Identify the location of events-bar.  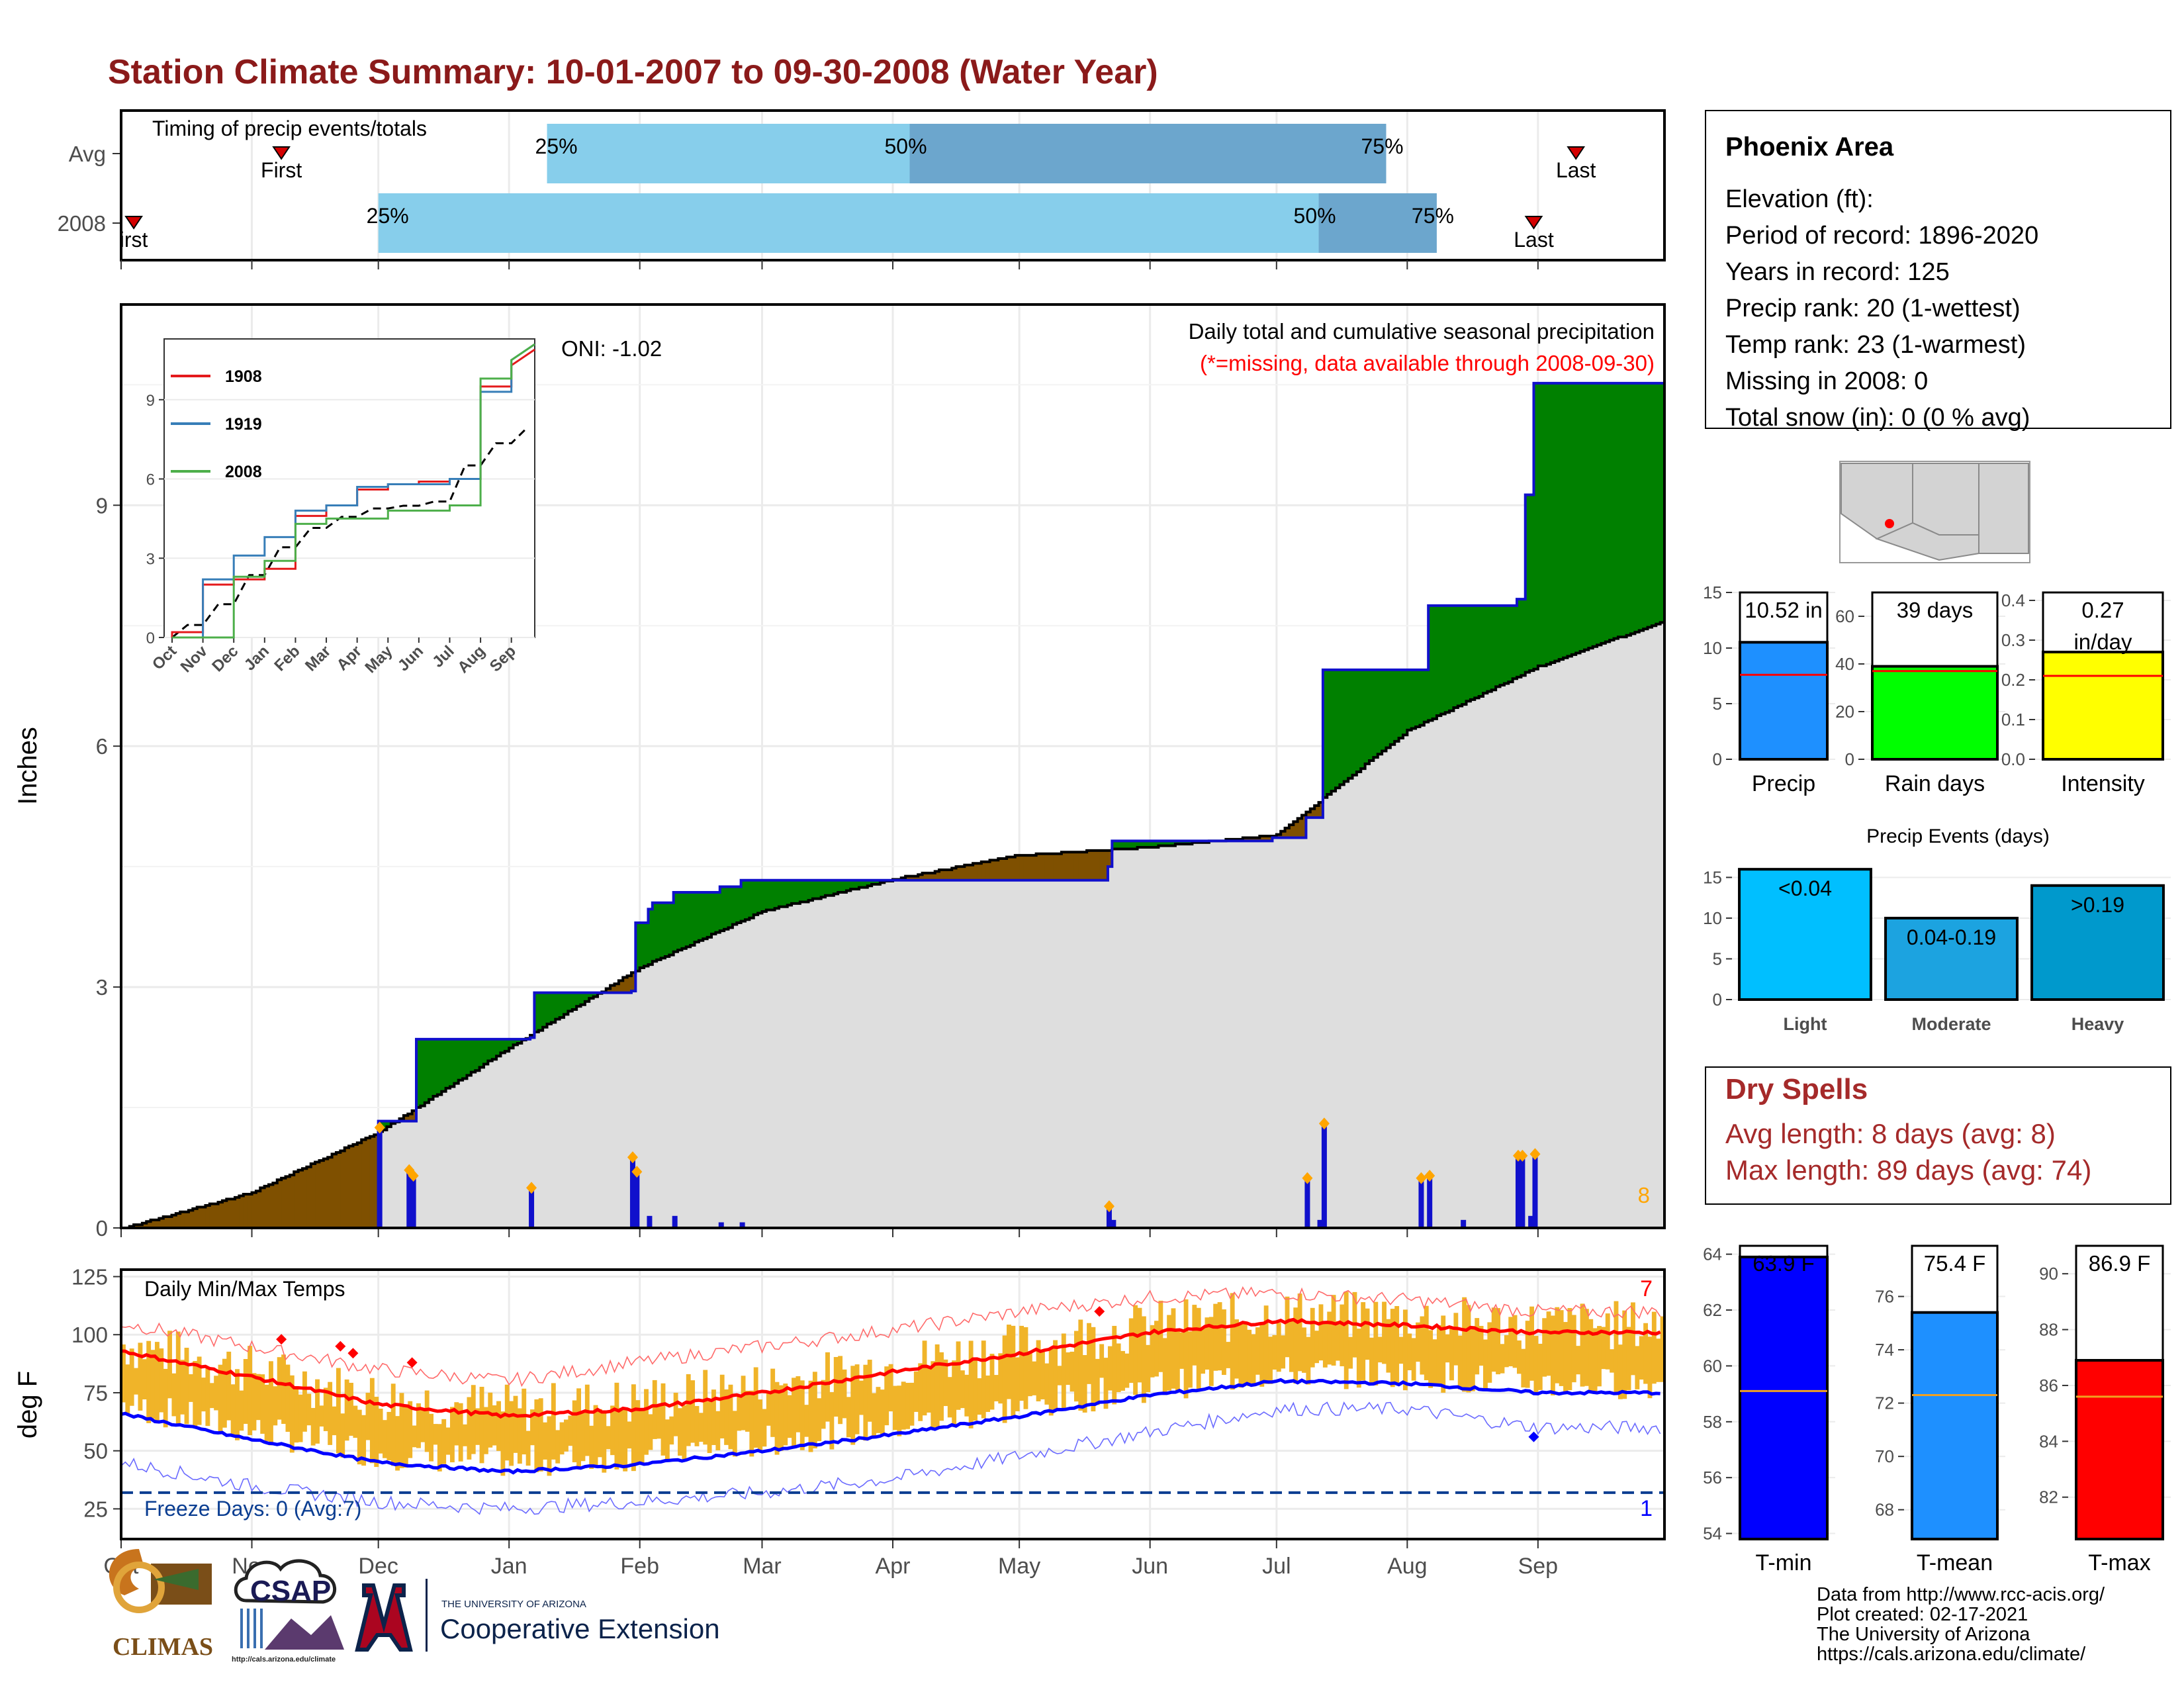
(2097, 942).